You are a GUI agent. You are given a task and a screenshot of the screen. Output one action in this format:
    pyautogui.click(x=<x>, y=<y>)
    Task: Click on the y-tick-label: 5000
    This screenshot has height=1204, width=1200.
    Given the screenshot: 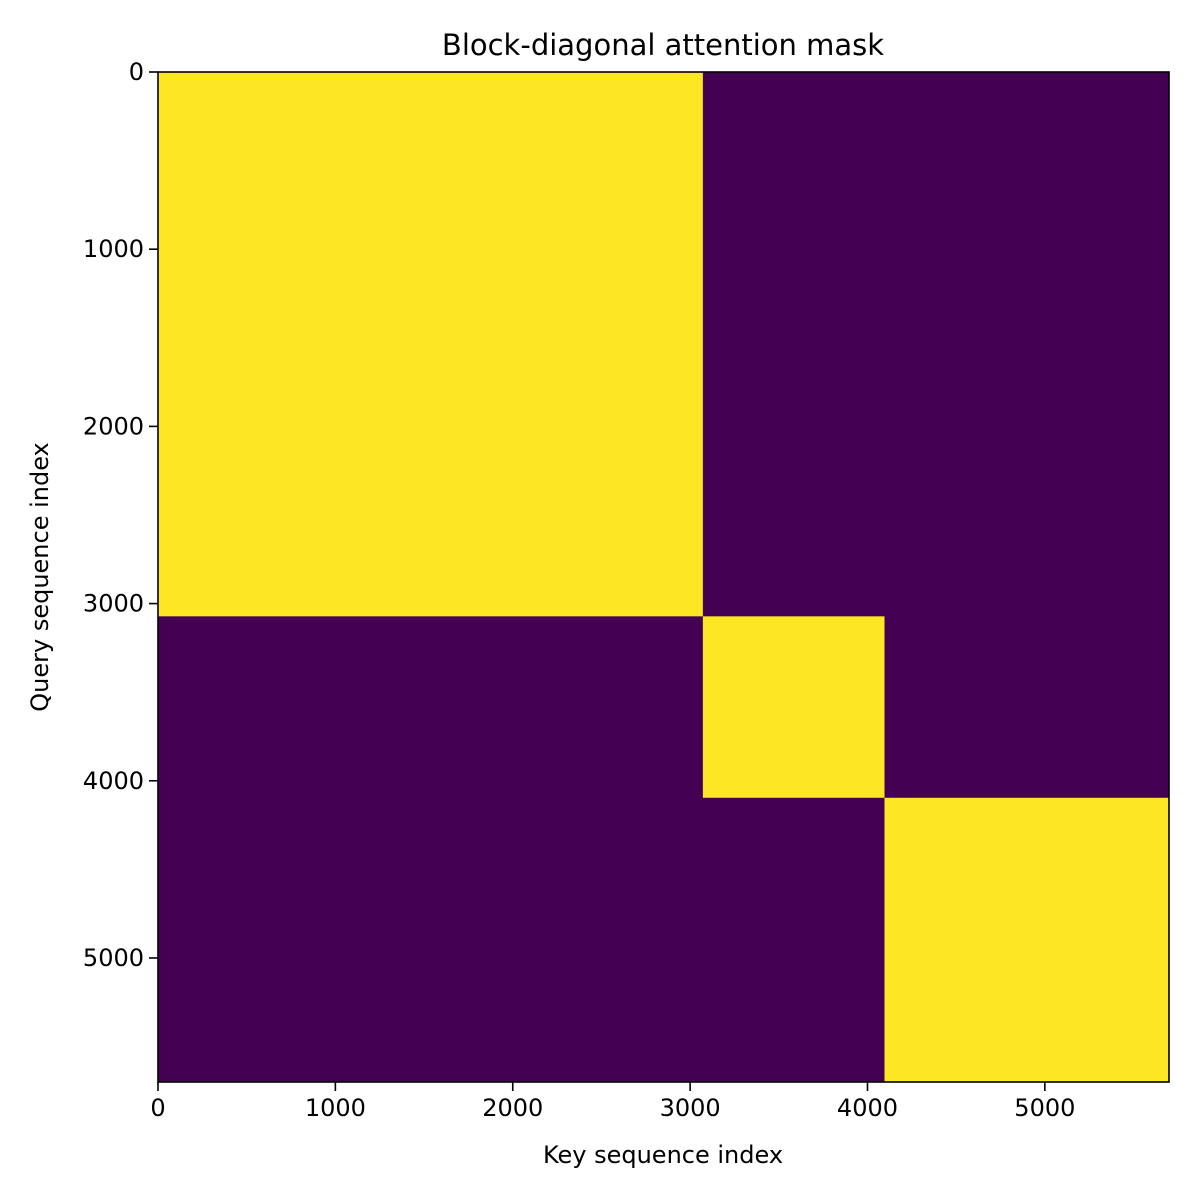 What is the action you would take?
    pyautogui.click(x=113, y=958)
    